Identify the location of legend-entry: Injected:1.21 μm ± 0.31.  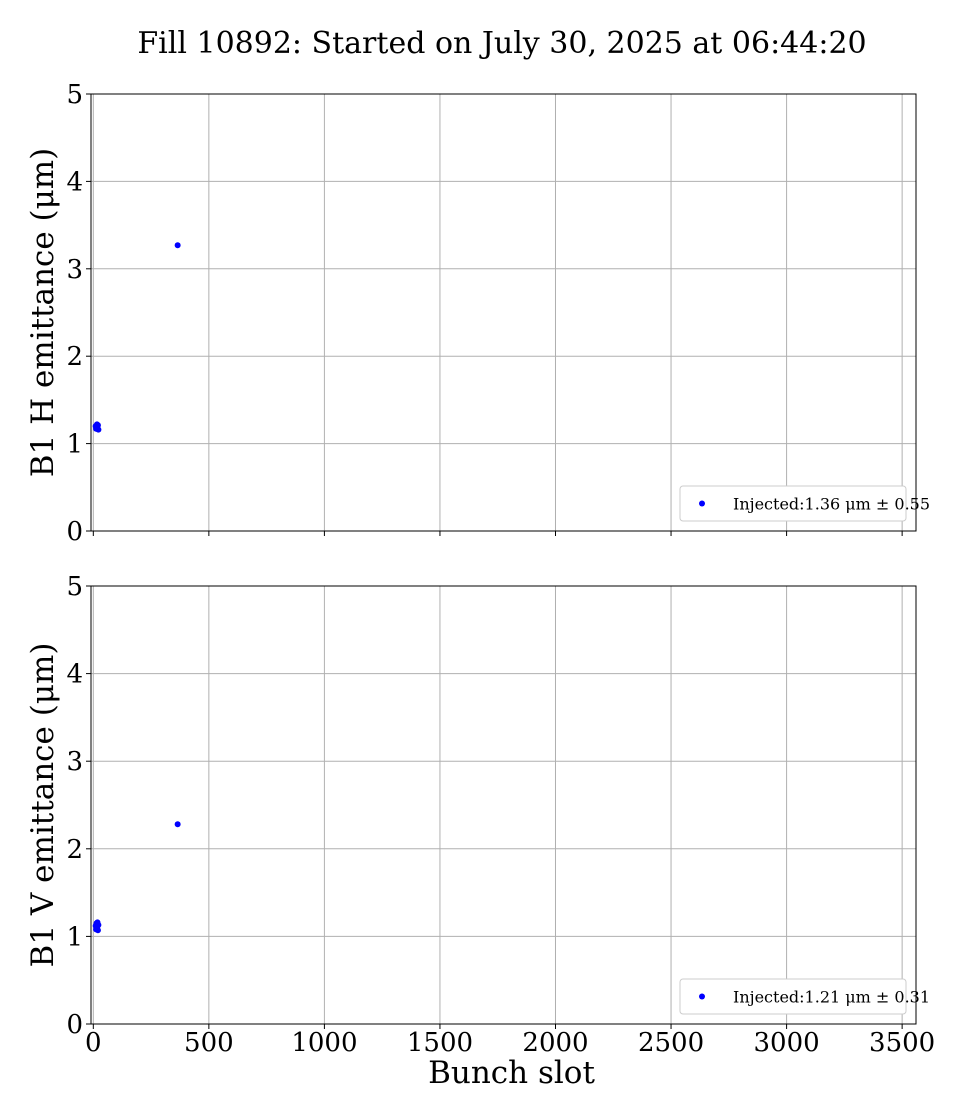
(831, 997).